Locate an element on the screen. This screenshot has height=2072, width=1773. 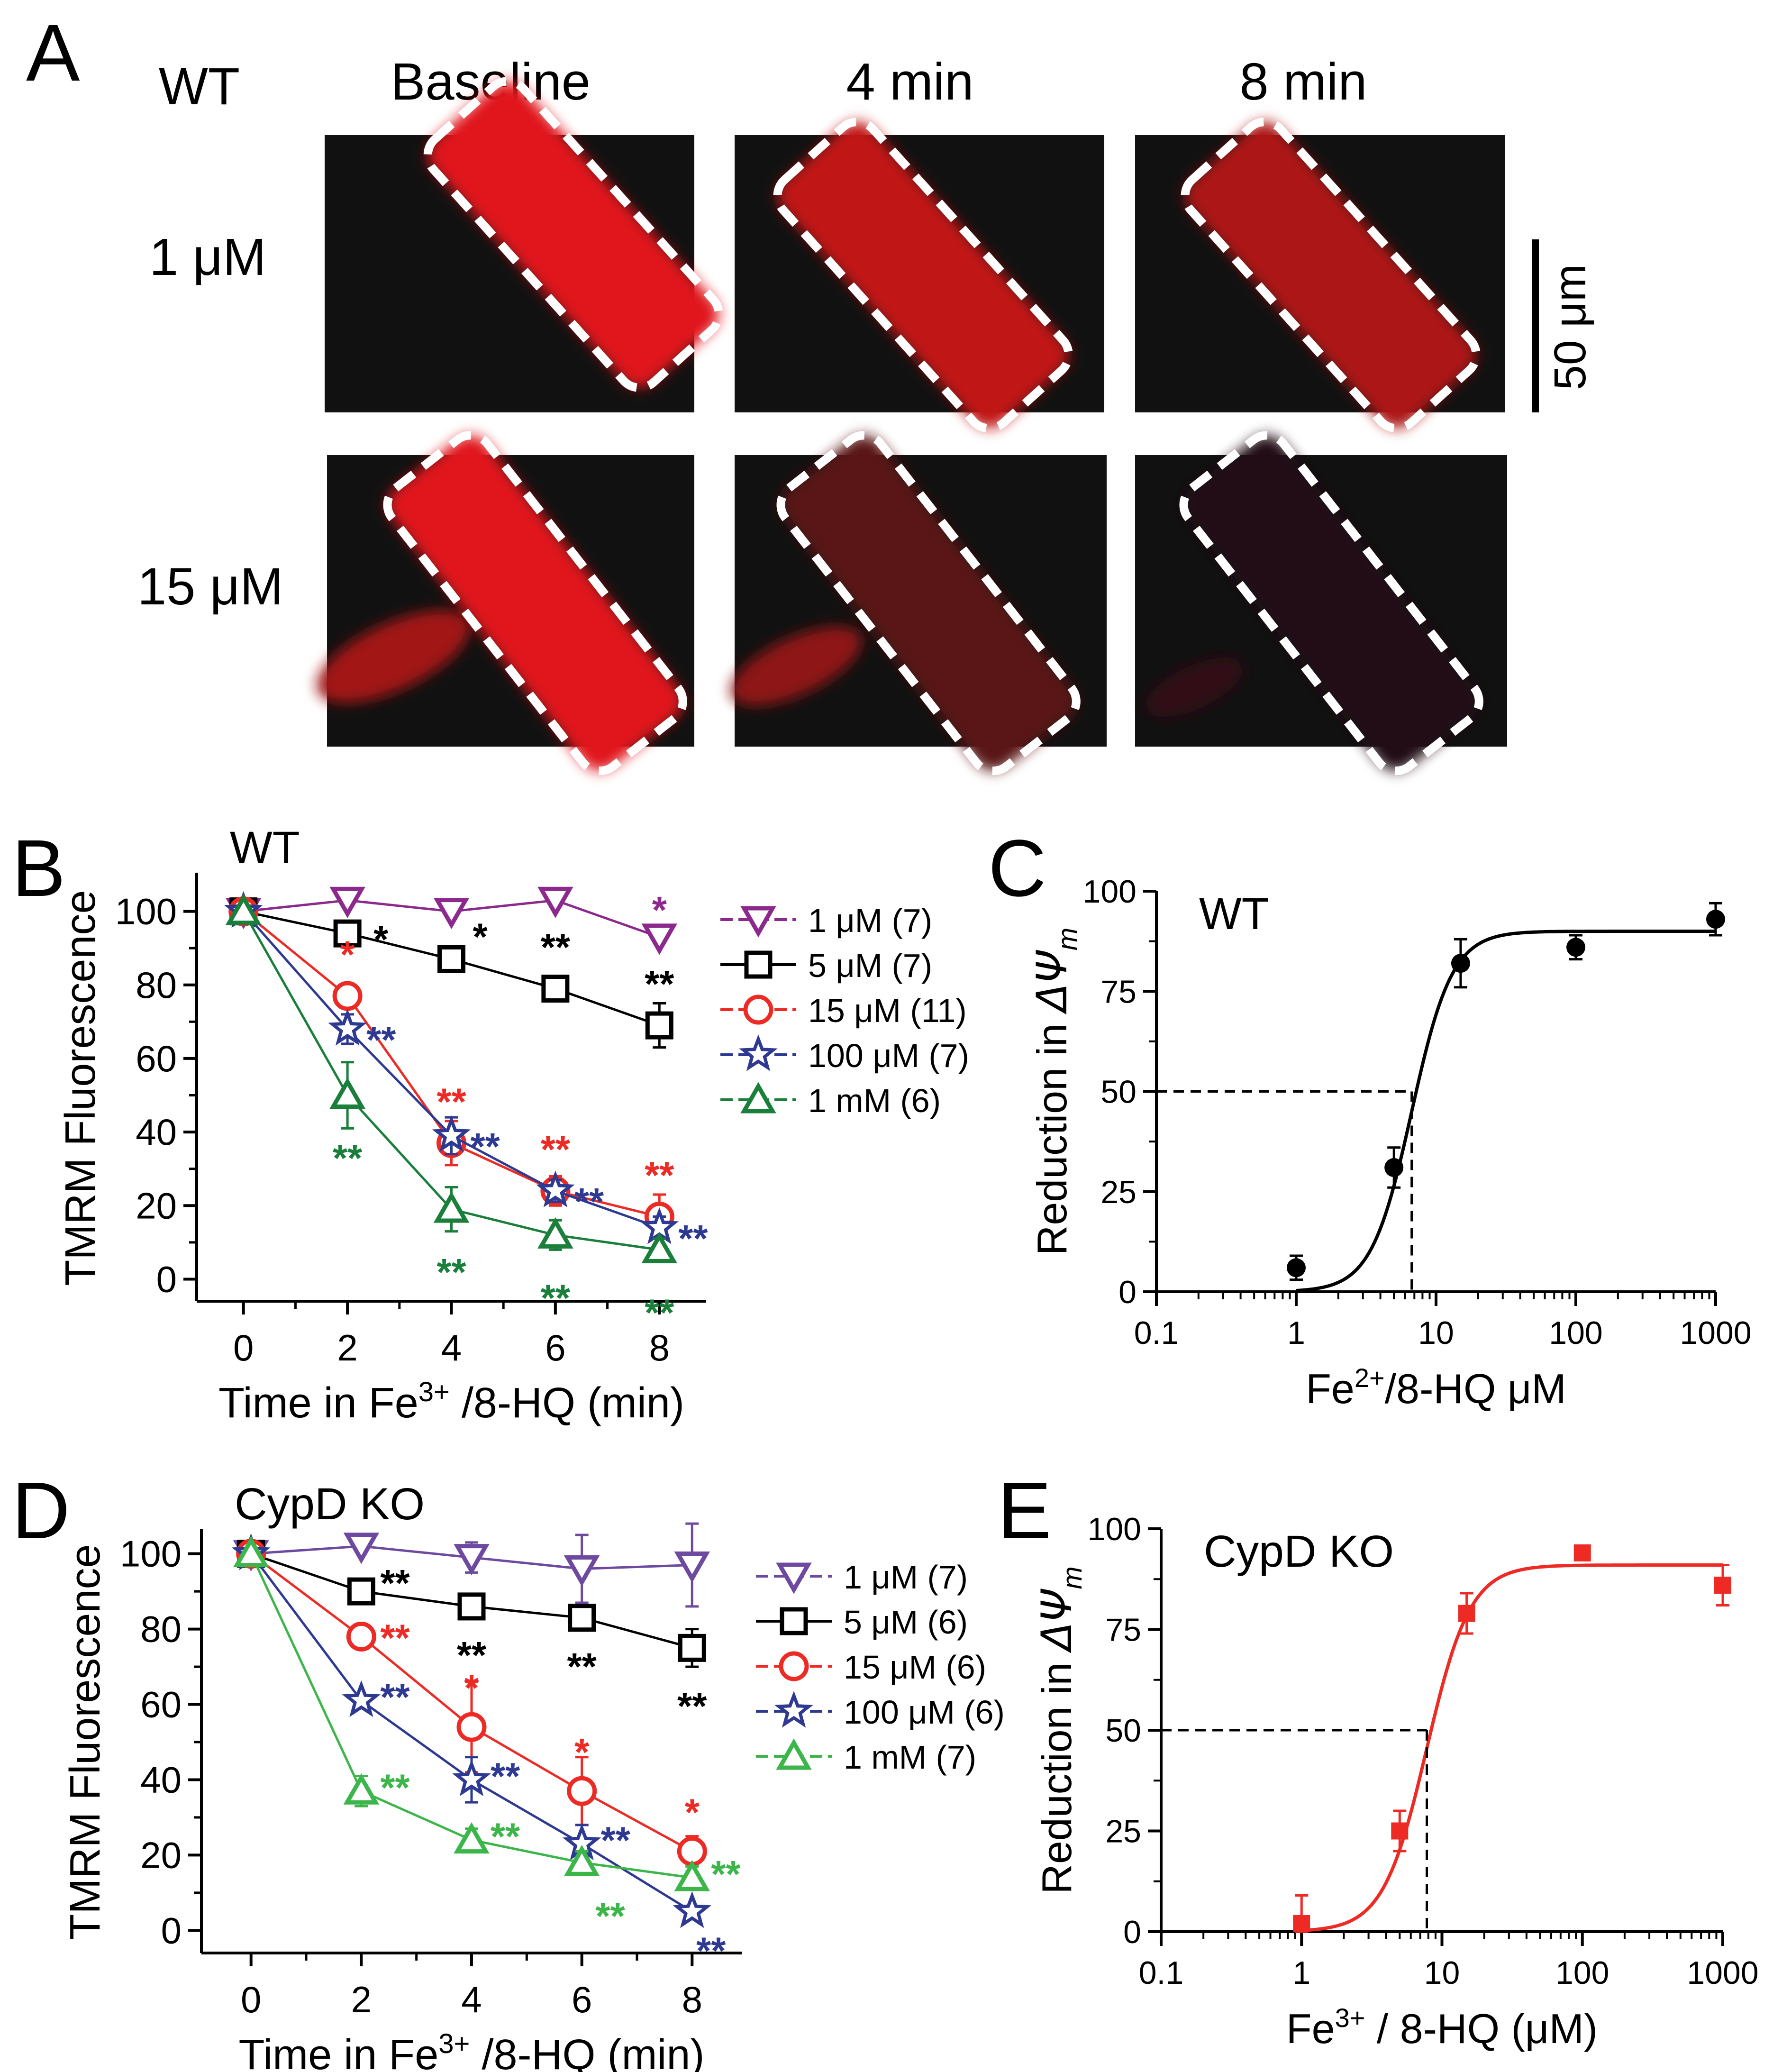
legend-label: 5 μM (7) is located at coordinates (870, 965).